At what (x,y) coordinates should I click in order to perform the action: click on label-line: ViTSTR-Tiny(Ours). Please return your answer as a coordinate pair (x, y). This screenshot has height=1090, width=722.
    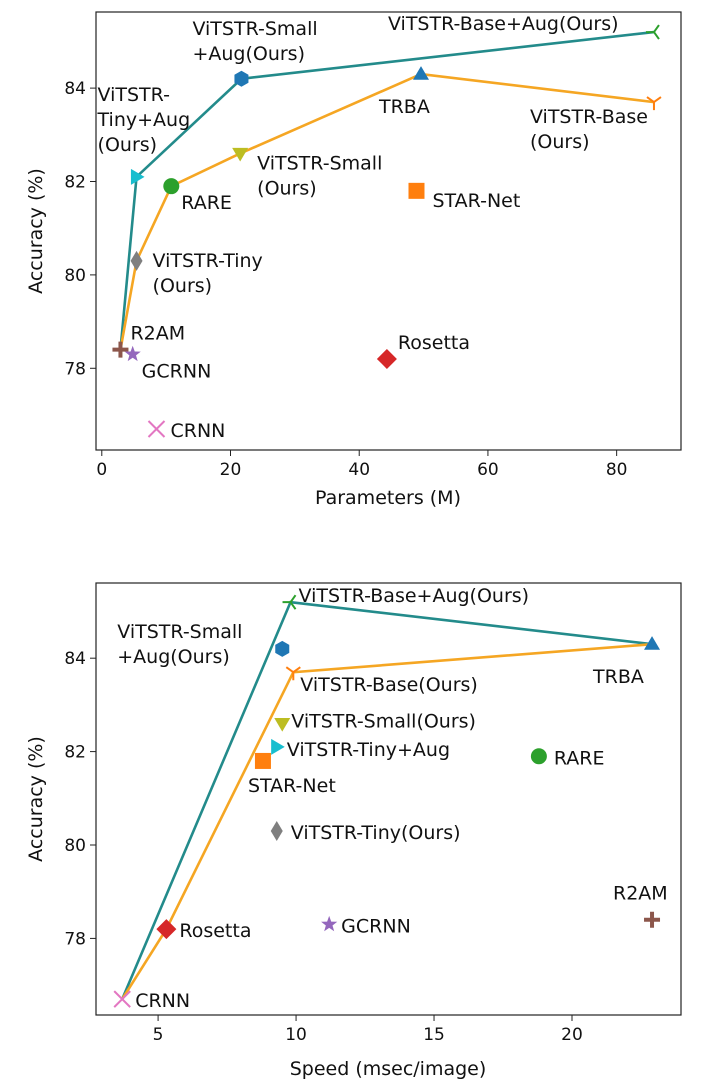
    Looking at the image, I should click on (376, 833).